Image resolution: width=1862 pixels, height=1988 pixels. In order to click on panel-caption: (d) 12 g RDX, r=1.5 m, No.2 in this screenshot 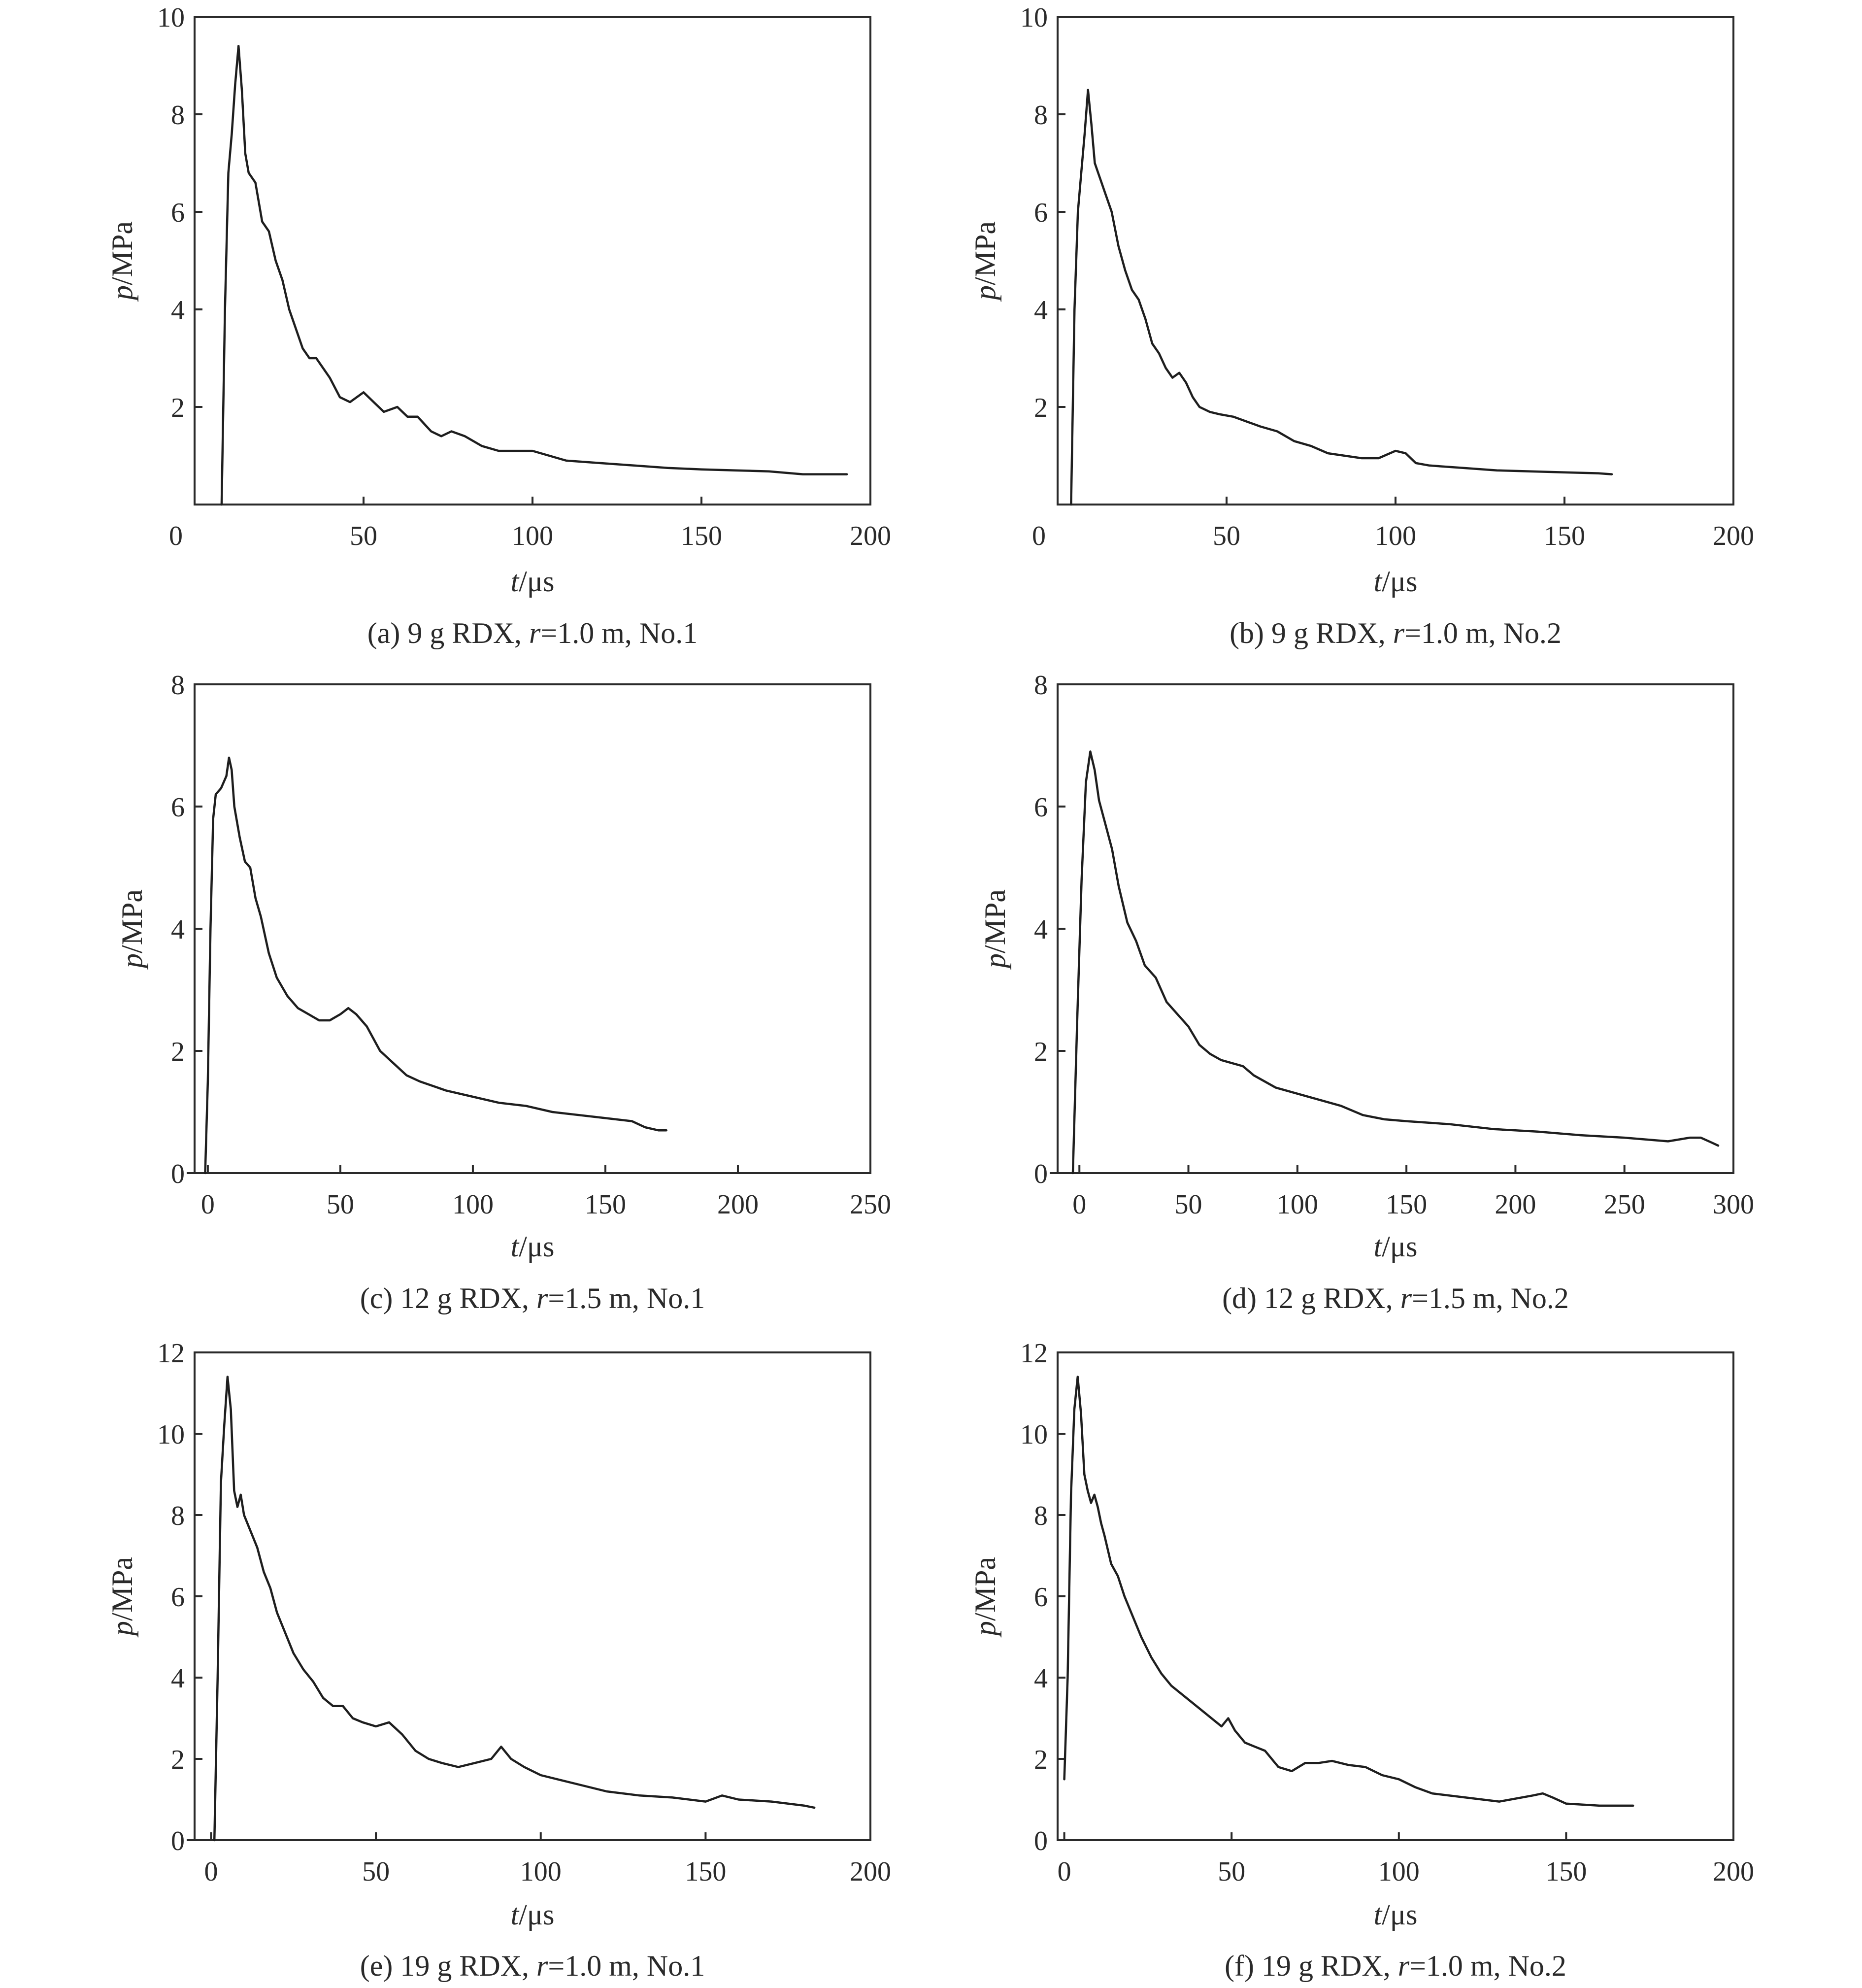, I will do `click(1396, 1298)`.